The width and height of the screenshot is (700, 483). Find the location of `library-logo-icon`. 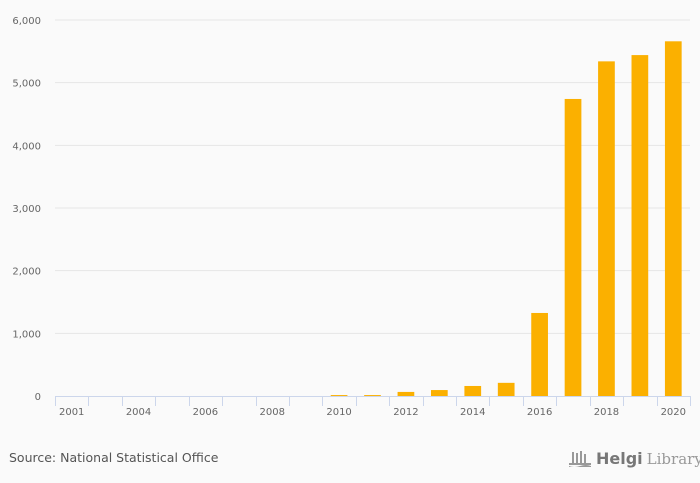

library-logo-icon is located at coordinates (580, 458).